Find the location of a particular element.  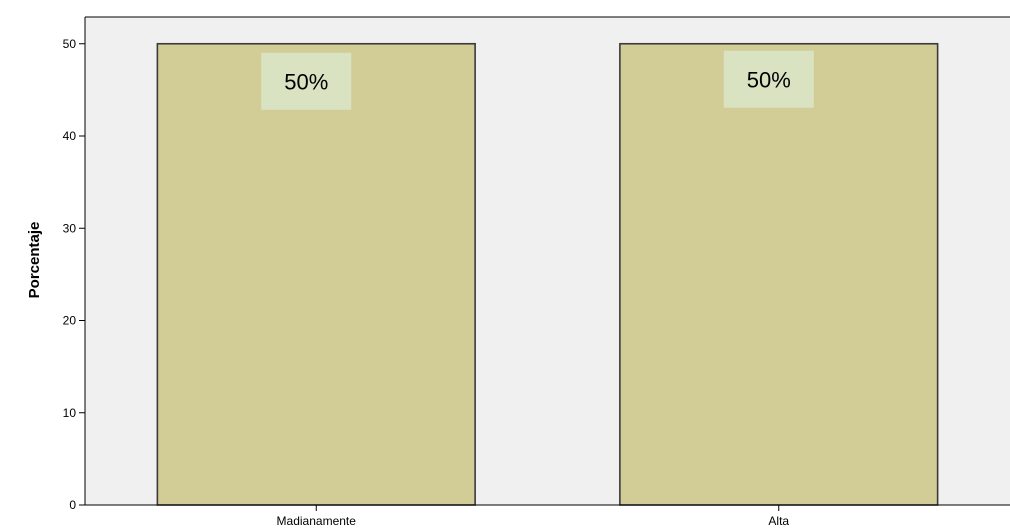

y-tick-label: 10 is located at coordinates (70, 413).